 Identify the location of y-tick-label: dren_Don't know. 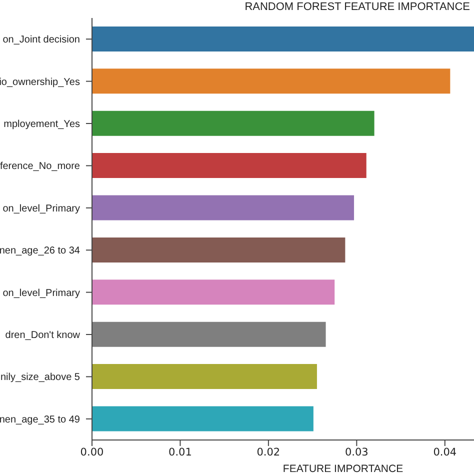
(43, 335).